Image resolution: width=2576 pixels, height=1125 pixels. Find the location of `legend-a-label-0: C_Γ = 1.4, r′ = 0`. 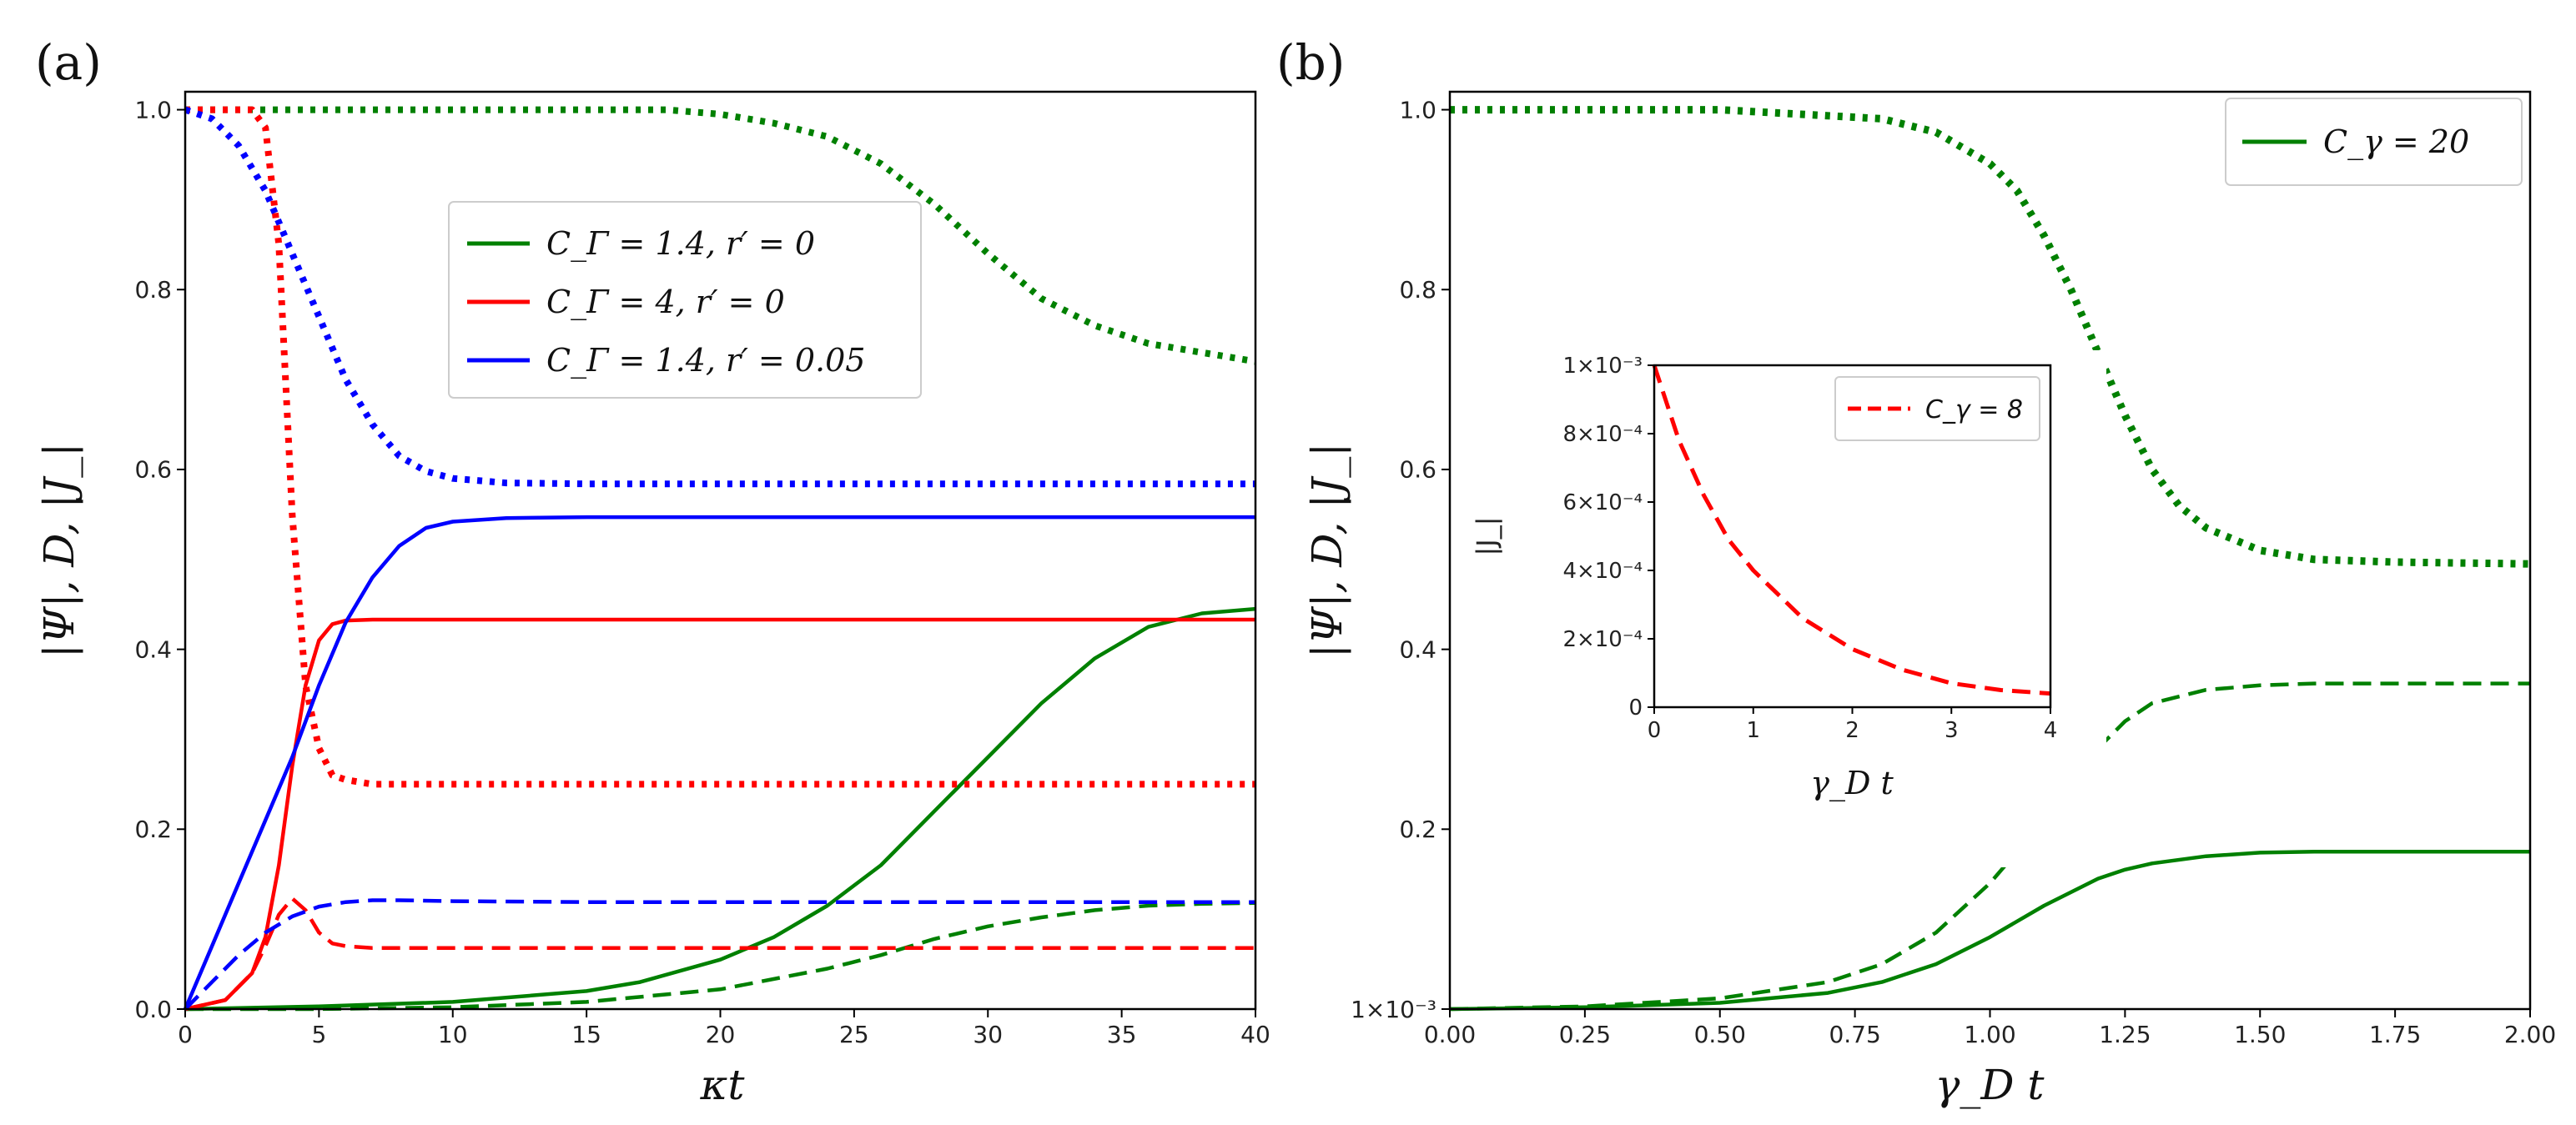

legend-a-label-0: C_Γ = 1.4, r′ = 0 is located at coordinates (680, 244).